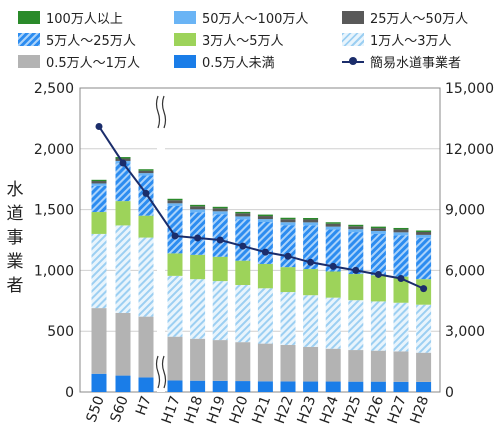 Image resolution: width=500 pixels, height=428 pixels. I want to click on legend-label: 5万人～25万人, so click(91, 41).